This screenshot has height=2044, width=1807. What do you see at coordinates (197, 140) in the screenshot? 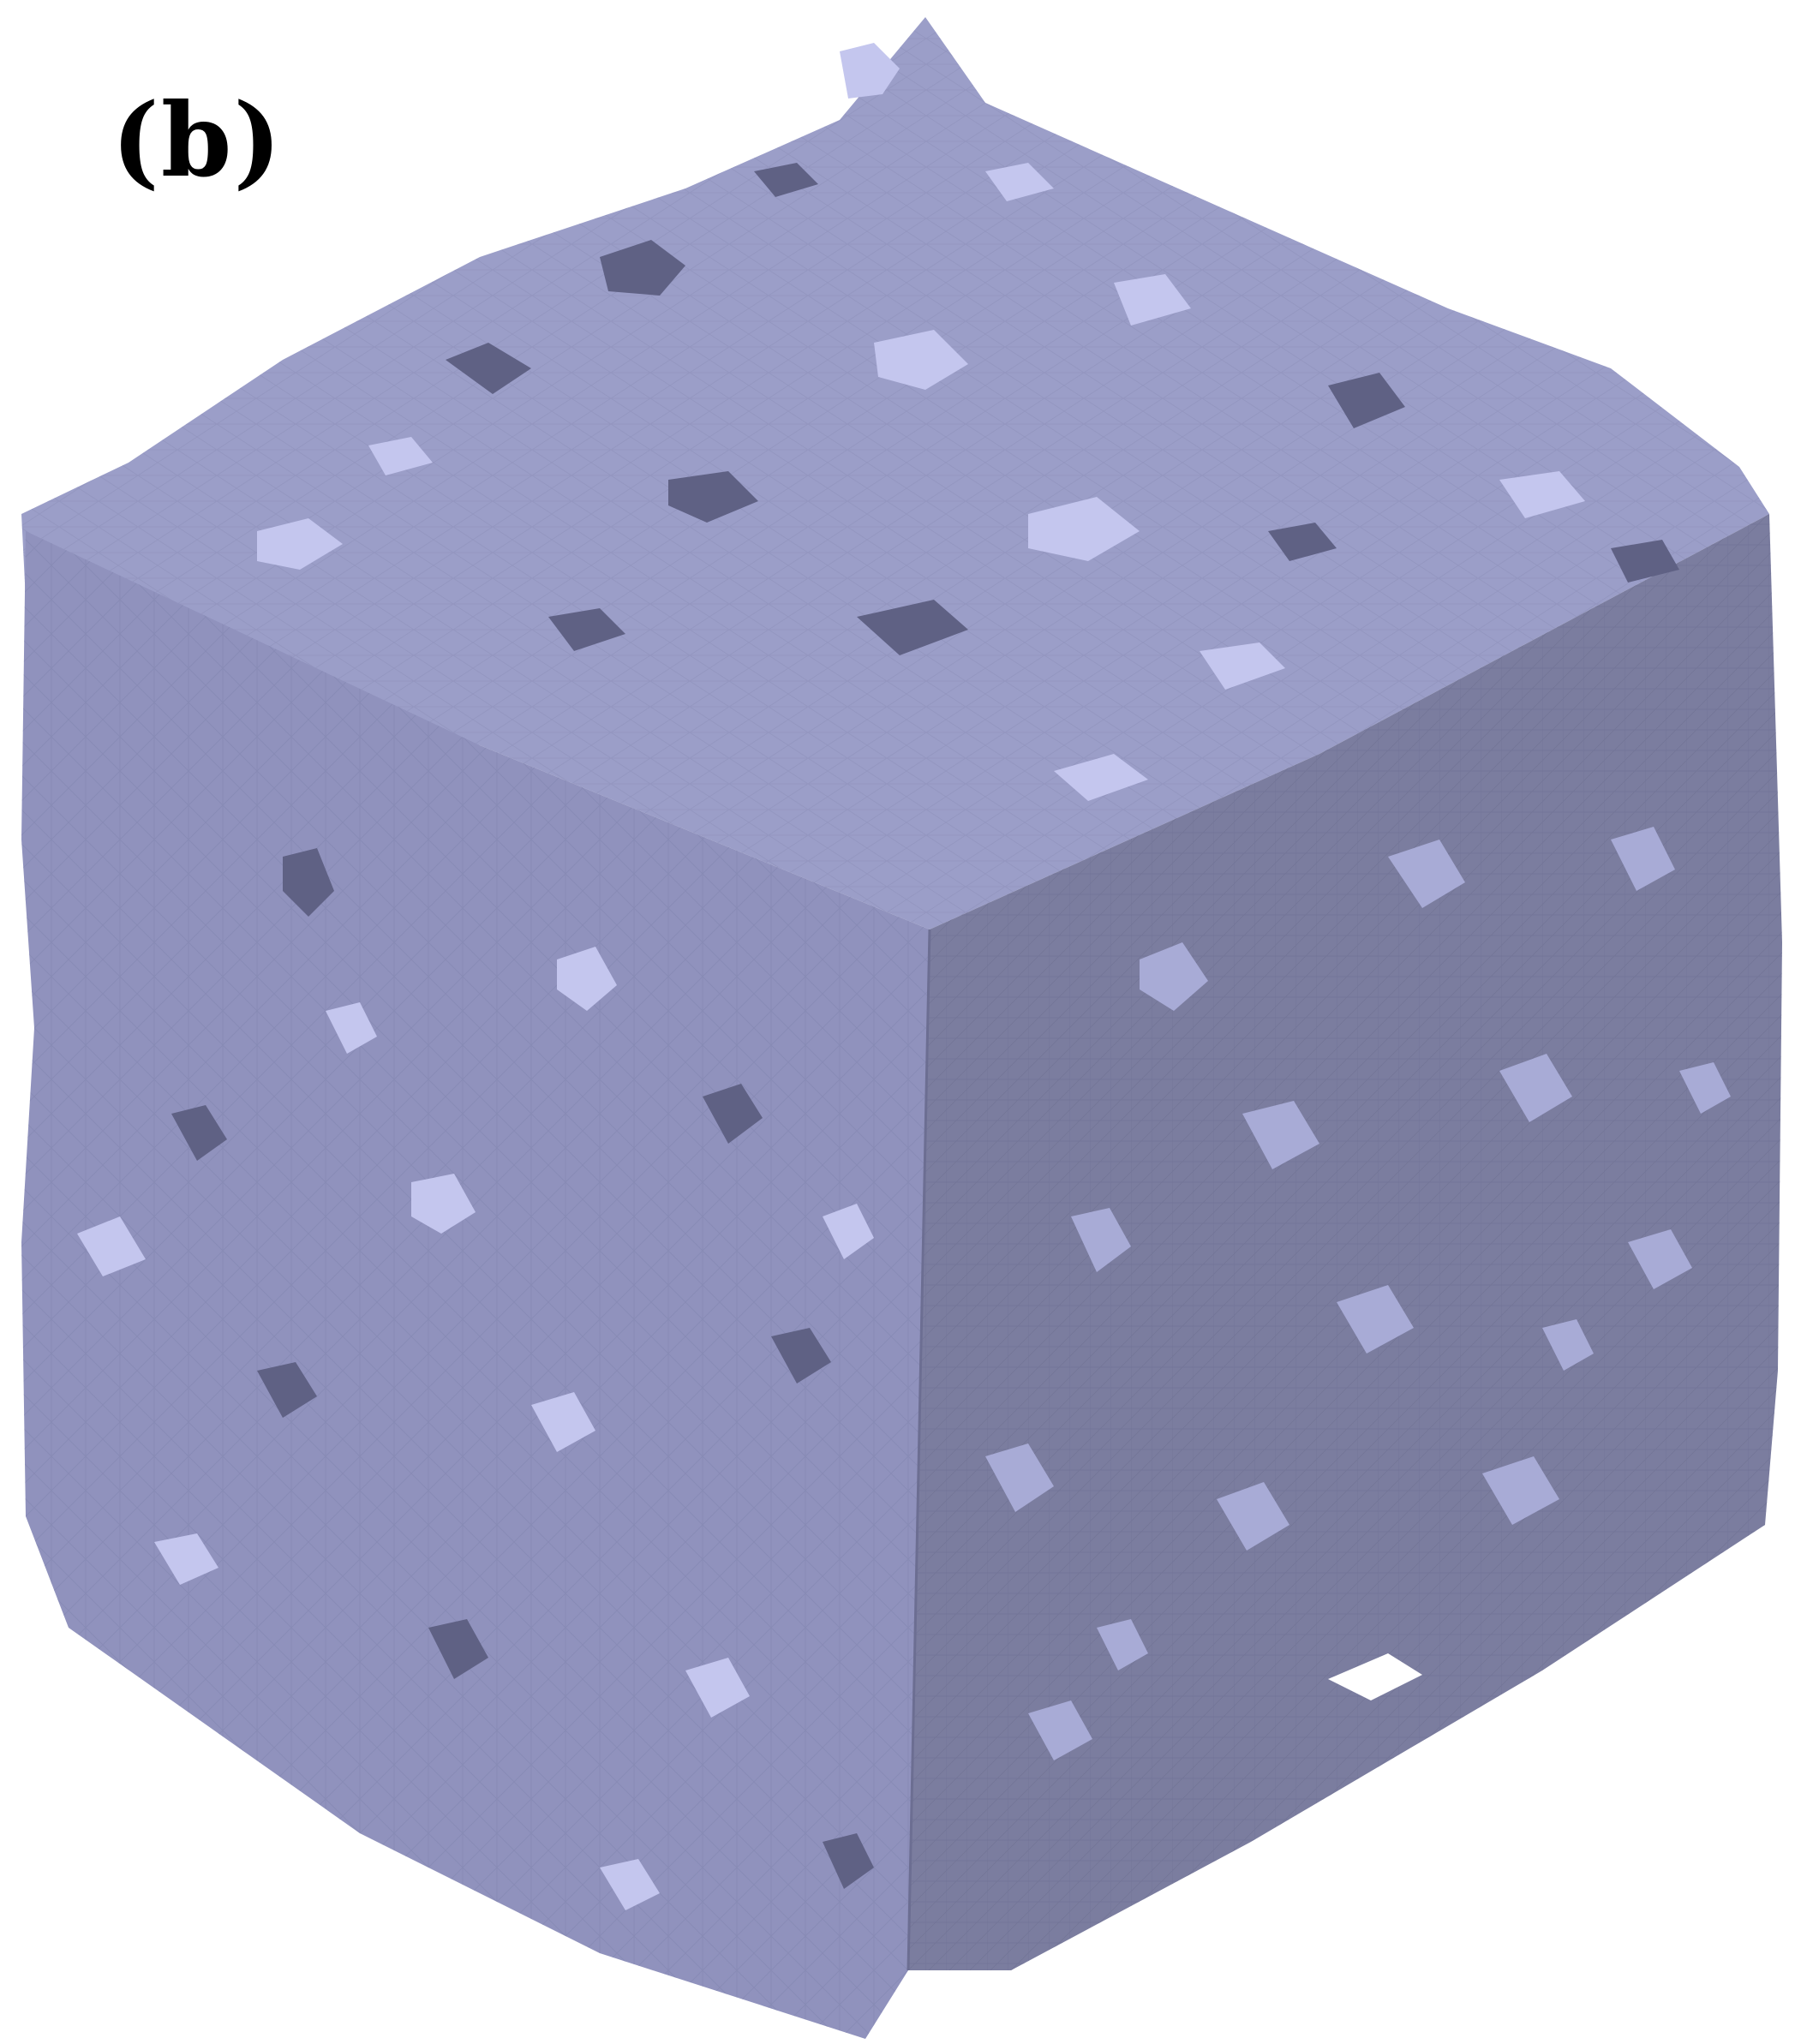
I see `panel-label: (b)` at bounding box center [197, 140].